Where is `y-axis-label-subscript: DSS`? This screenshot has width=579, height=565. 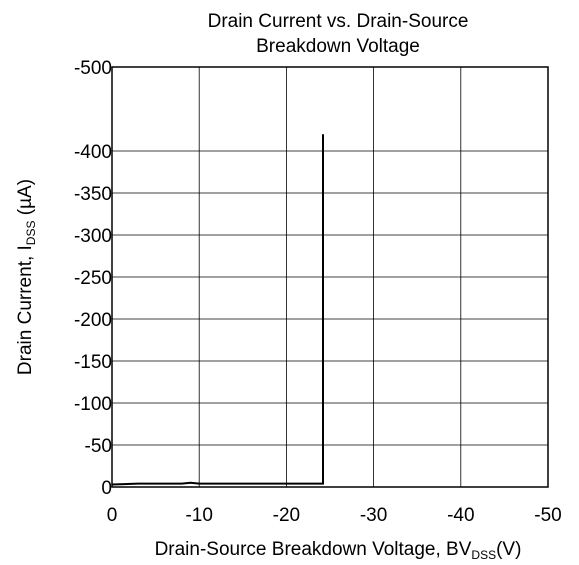 y-axis-label-subscript: DSS is located at coordinates (31, 233).